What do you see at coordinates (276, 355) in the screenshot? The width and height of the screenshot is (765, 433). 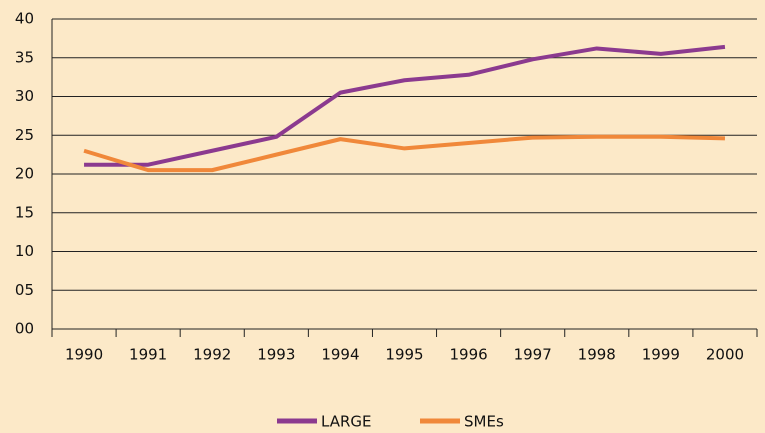 I see `x-tick-label: 1993` at bounding box center [276, 355].